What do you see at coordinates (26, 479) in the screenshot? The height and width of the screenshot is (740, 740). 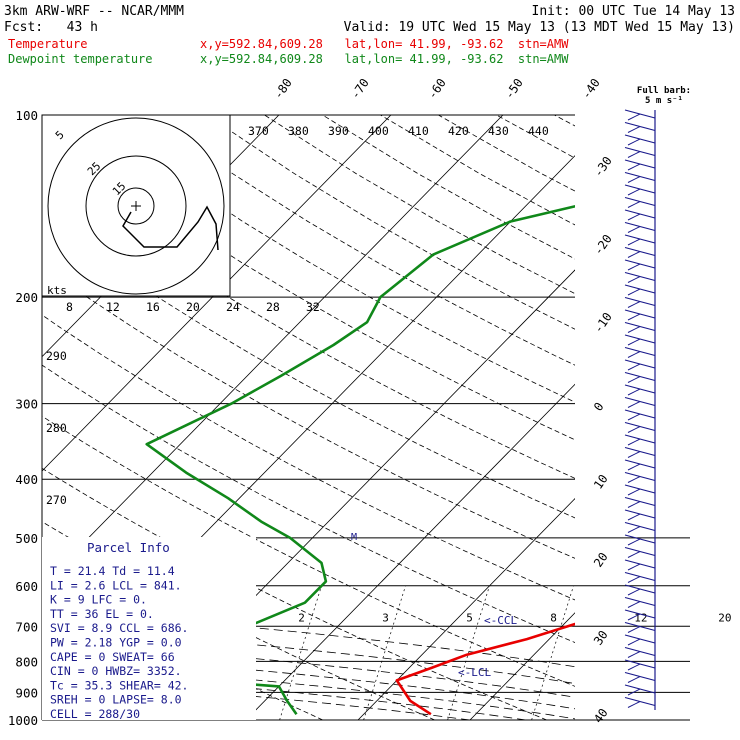 I see `pressure-tick-label: 400` at bounding box center [26, 479].